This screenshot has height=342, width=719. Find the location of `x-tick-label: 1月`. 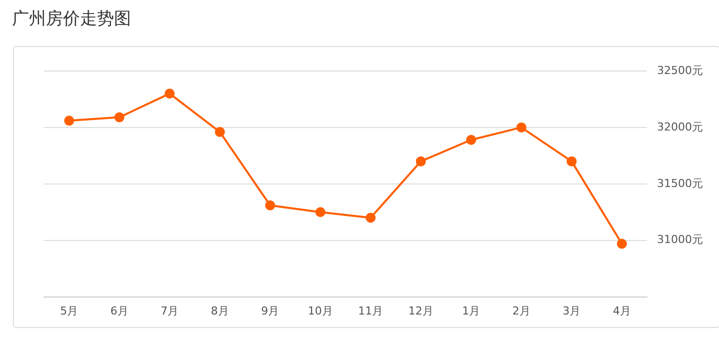

x-tick-label: 1月 is located at coordinates (471, 311).